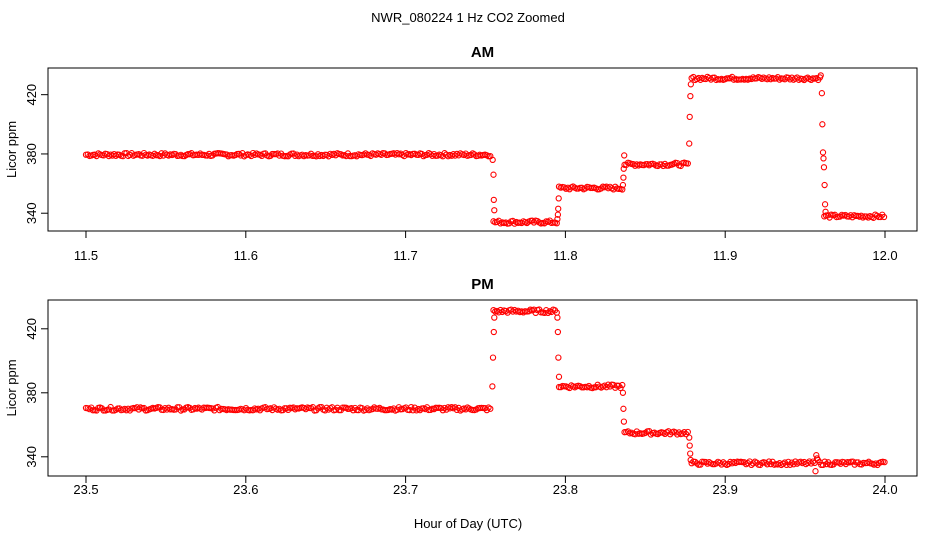 This screenshot has width=936, height=540. Describe the element at coordinates (565, 489) in the screenshot. I see `x-tick-label: 23.8` at that location.